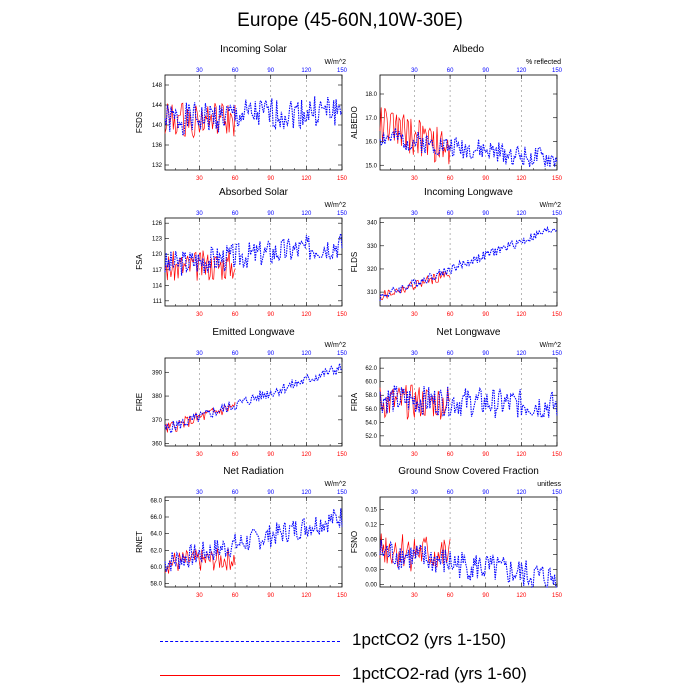  I want to click on y-tick-label: 0.06, so click(371, 556).